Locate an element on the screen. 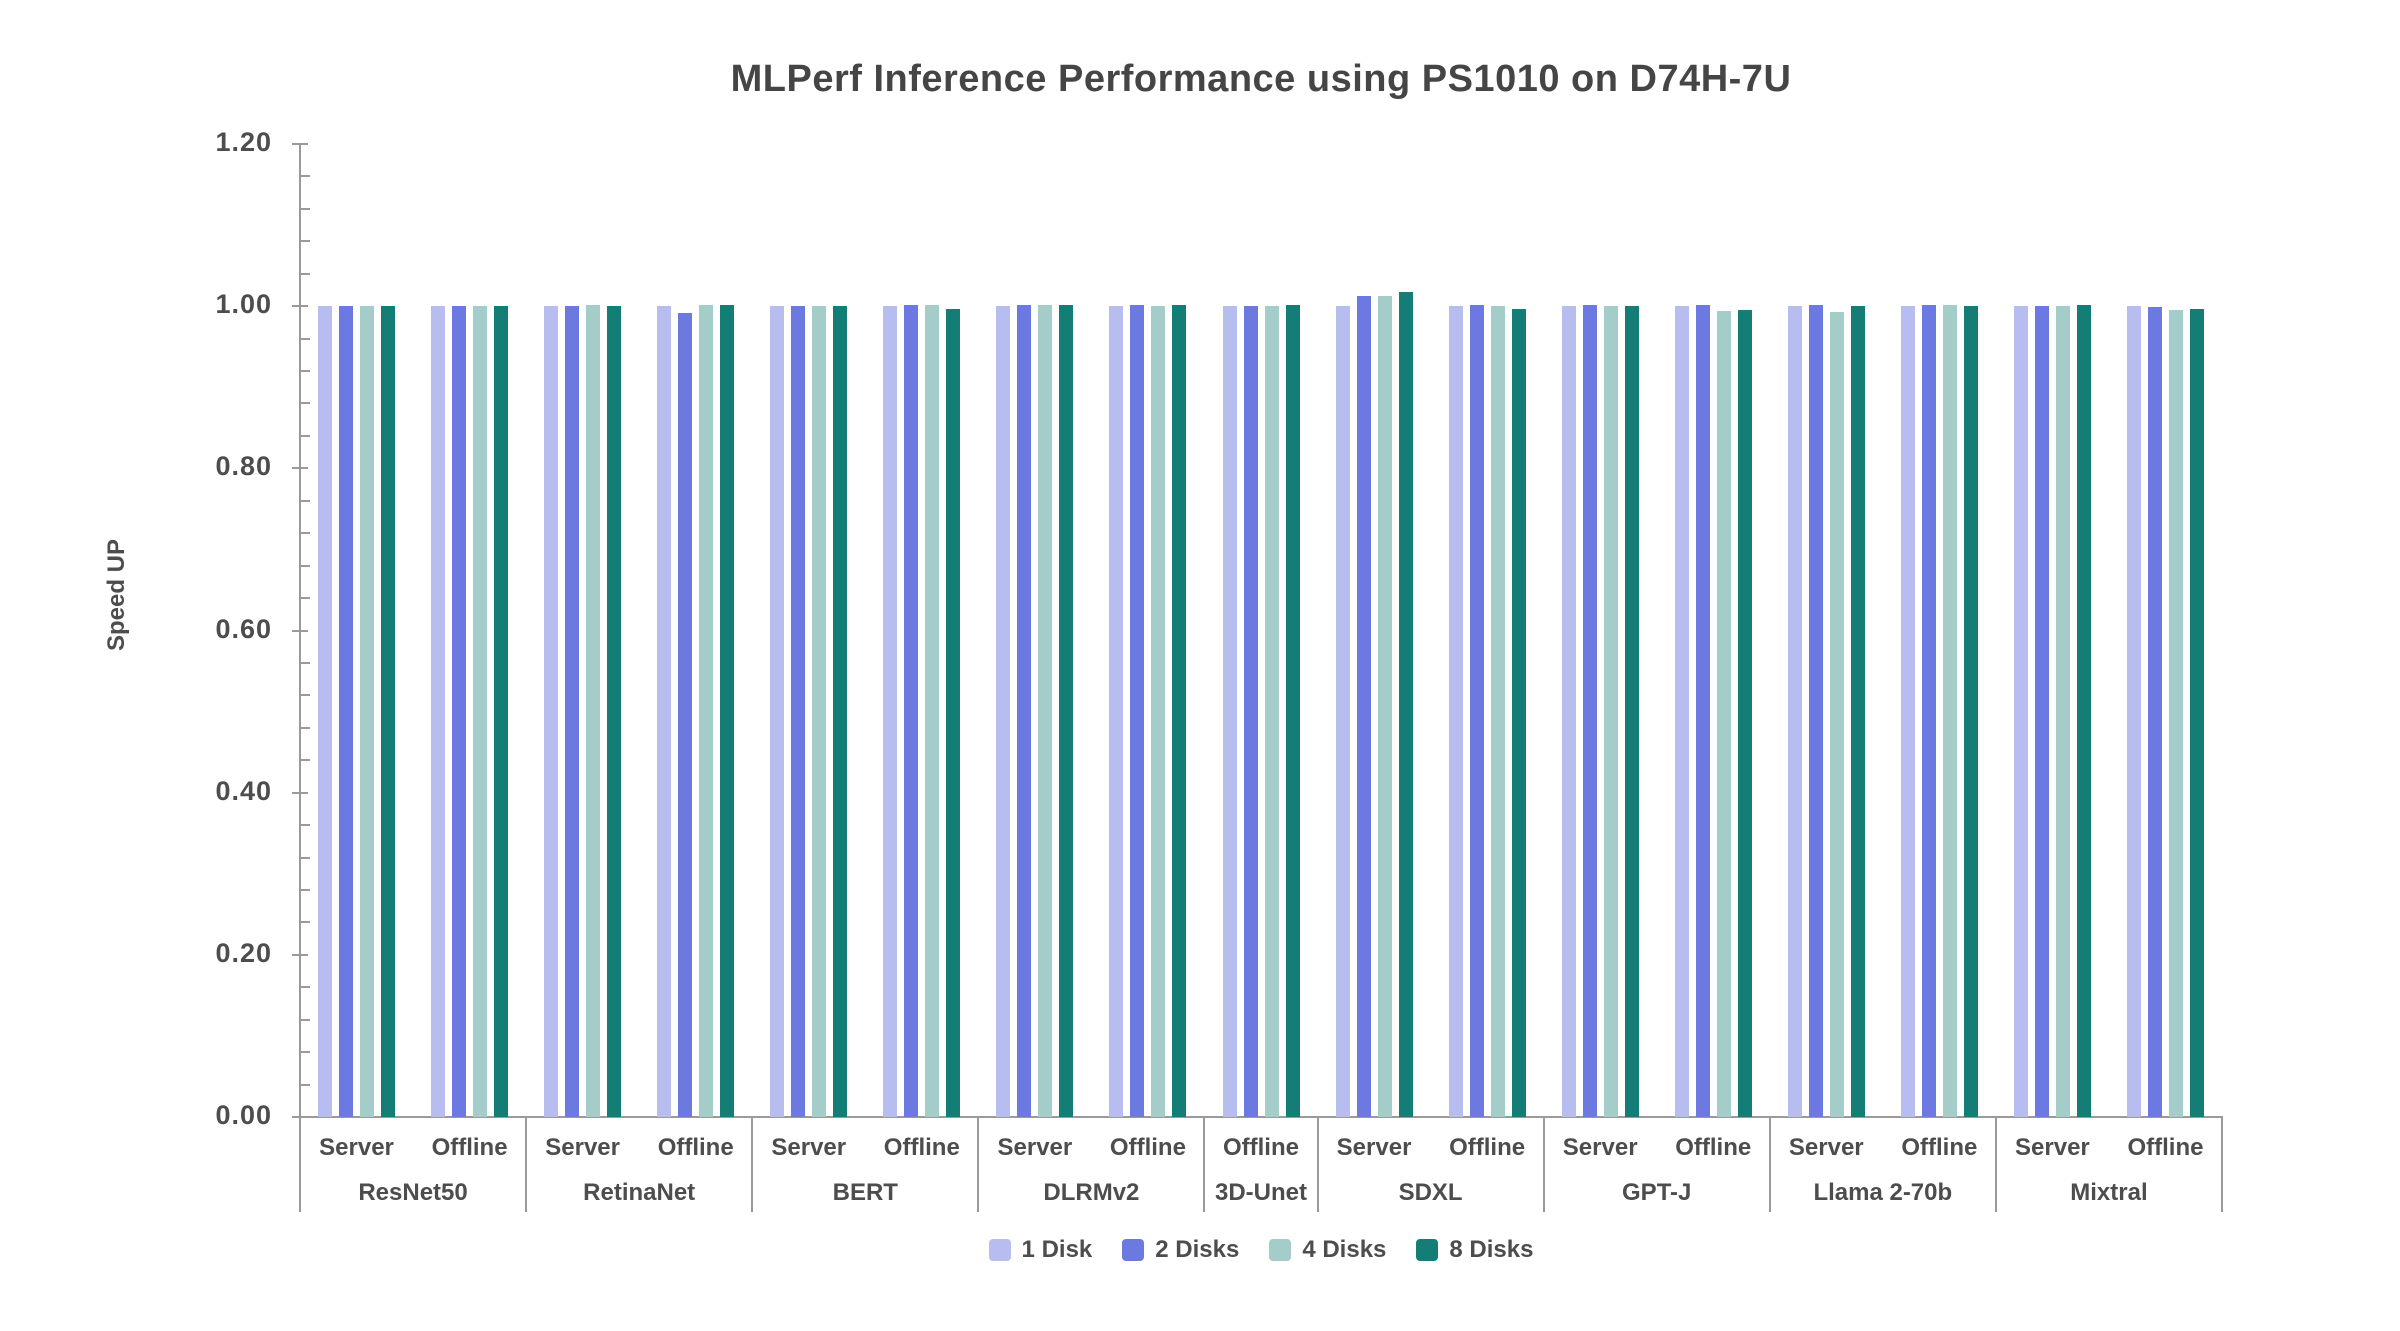 This screenshot has width=2400, height=1331. legend-item: 4 Disks is located at coordinates (1327, 1250).